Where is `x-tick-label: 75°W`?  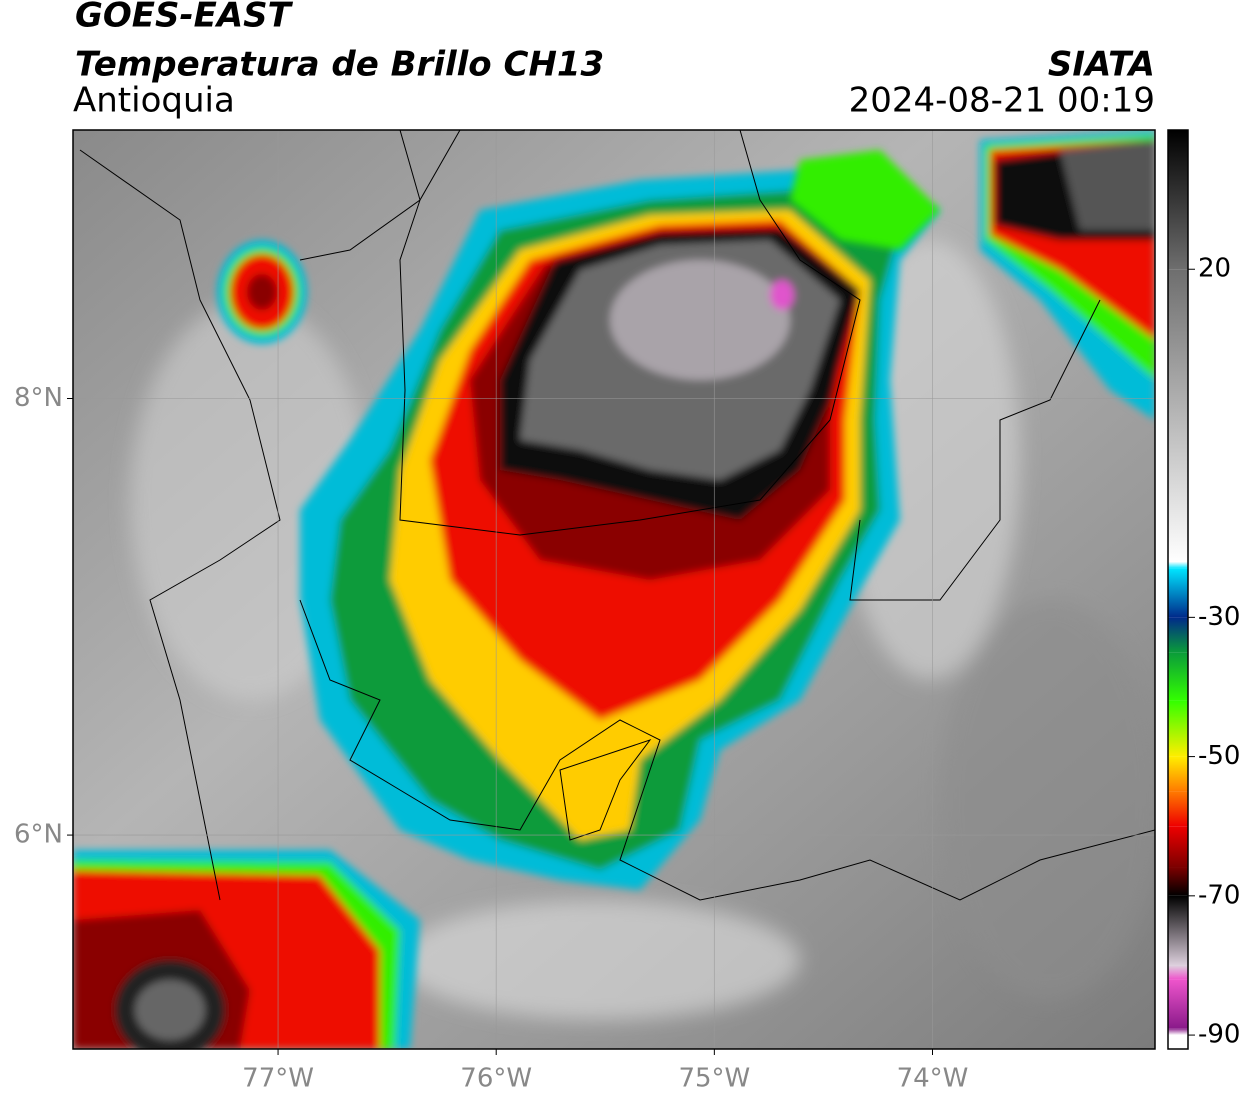
x-tick-label: 75°W is located at coordinates (714, 1079).